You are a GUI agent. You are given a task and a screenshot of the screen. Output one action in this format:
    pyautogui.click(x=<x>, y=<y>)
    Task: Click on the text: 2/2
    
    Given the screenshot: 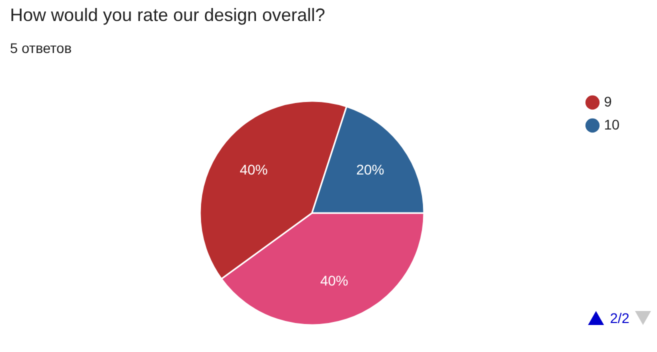 What is the action you would take?
    pyautogui.click(x=620, y=318)
    